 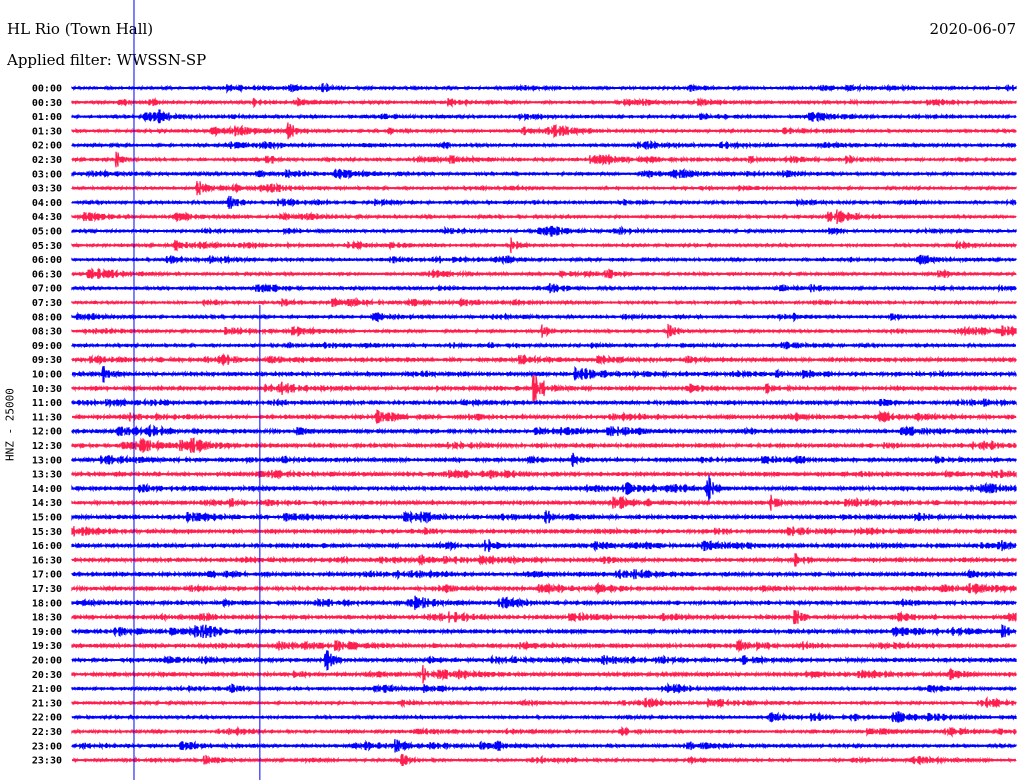 I want to click on row-time-label: 10:30, so click(x=47, y=389).